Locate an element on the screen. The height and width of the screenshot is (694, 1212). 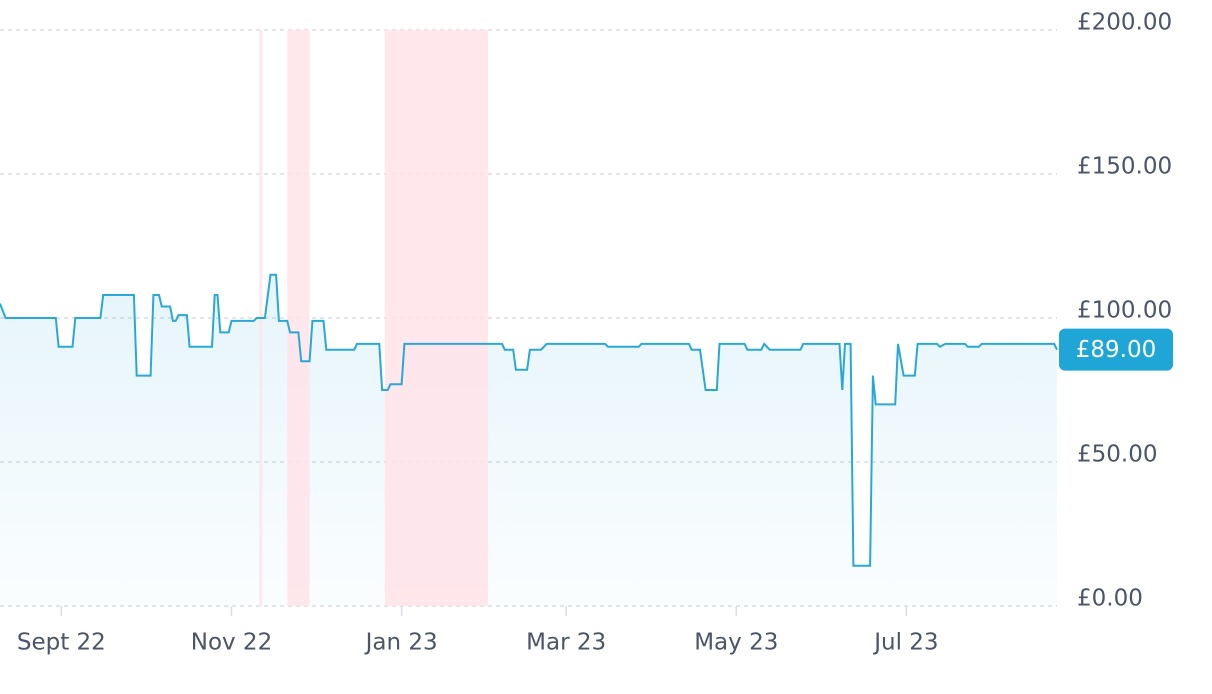
y-tick-label: £150.00 is located at coordinates (1124, 167).